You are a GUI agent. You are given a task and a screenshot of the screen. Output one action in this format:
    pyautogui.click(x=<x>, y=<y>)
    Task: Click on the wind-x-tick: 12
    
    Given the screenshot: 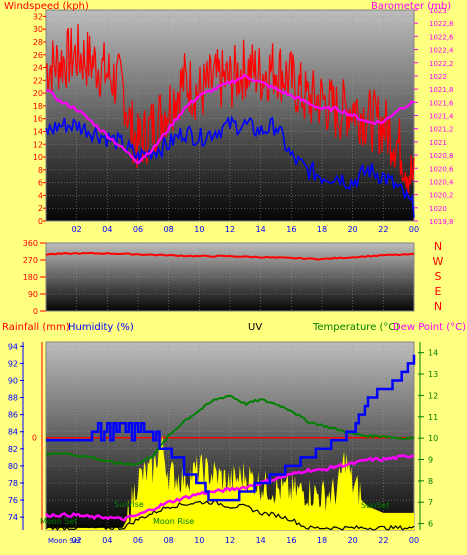 What is the action you would take?
    pyautogui.click(x=230, y=229)
    